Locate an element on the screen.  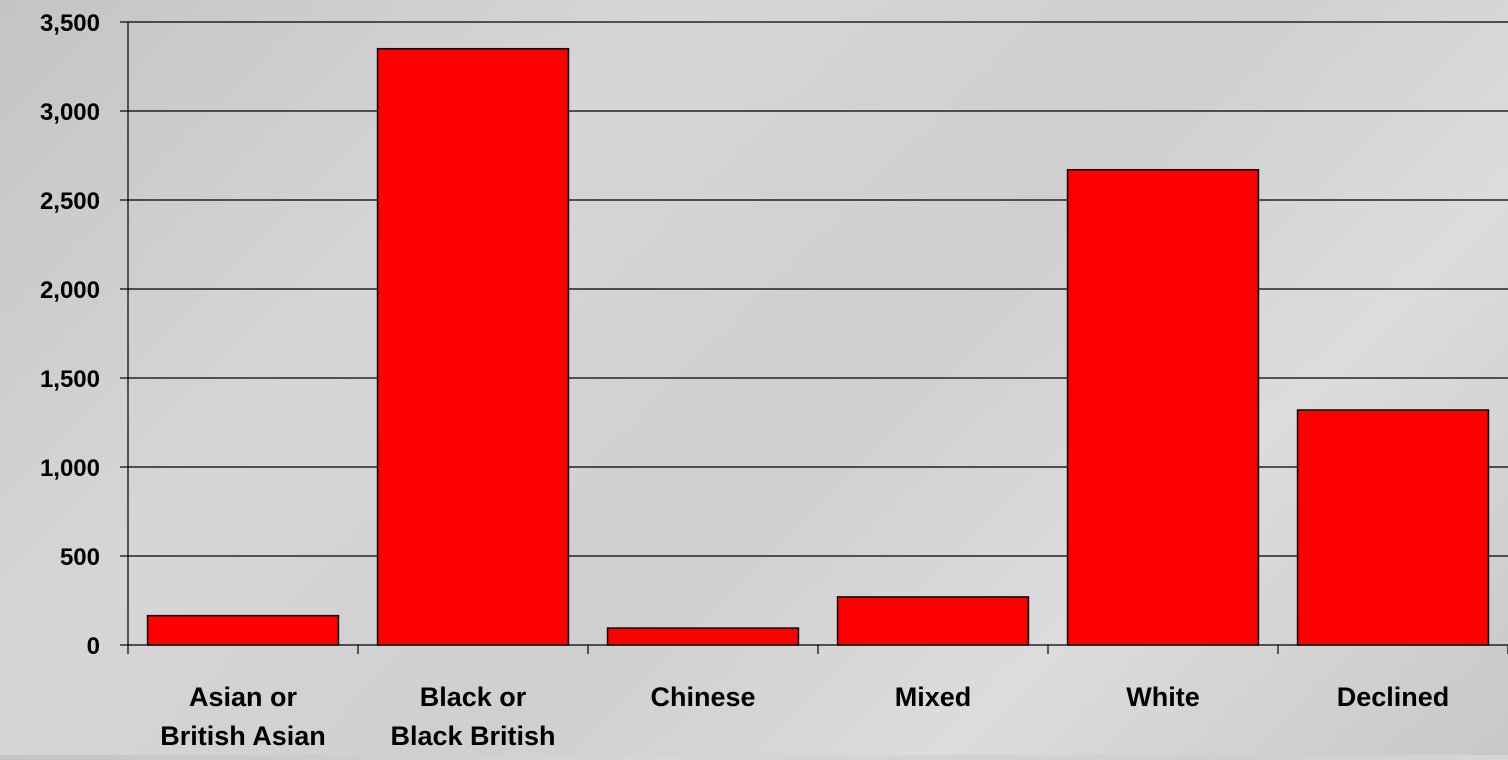
y-tick-label: 3,000 is located at coordinates (70, 112).